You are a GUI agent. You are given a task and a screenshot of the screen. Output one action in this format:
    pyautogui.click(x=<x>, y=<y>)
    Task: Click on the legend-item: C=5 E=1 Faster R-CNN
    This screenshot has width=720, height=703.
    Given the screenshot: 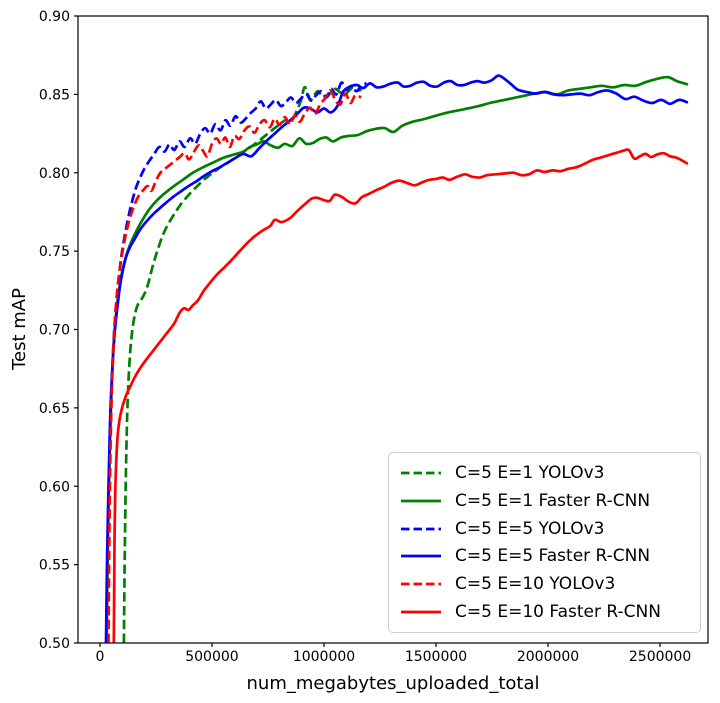 What is the action you would take?
    pyautogui.click(x=546, y=501)
    